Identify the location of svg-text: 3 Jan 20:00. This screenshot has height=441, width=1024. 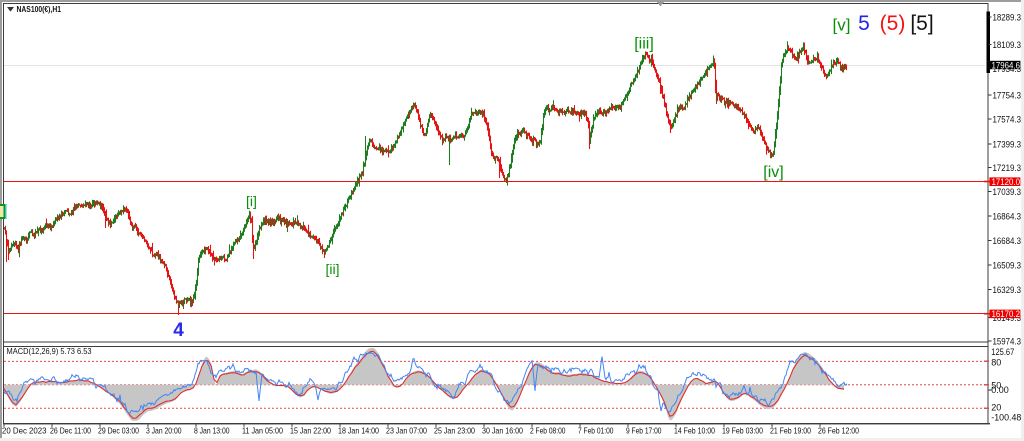
(164, 430).